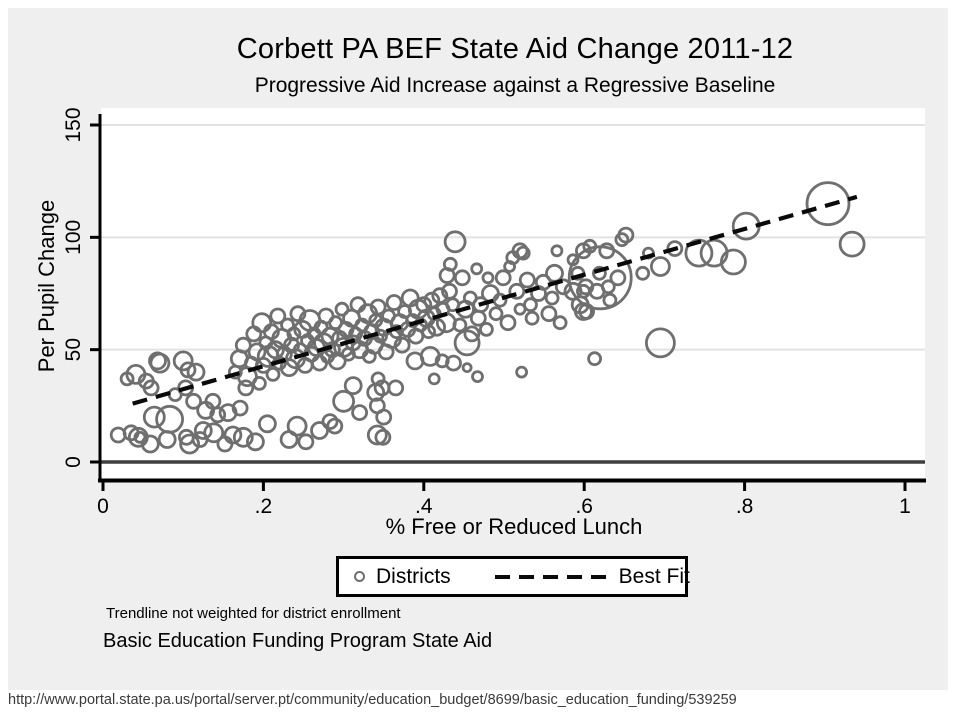 This screenshot has width=960, height=720. What do you see at coordinates (73, 237) in the screenshot?
I see `y-tick-label: 100` at bounding box center [73, 237].